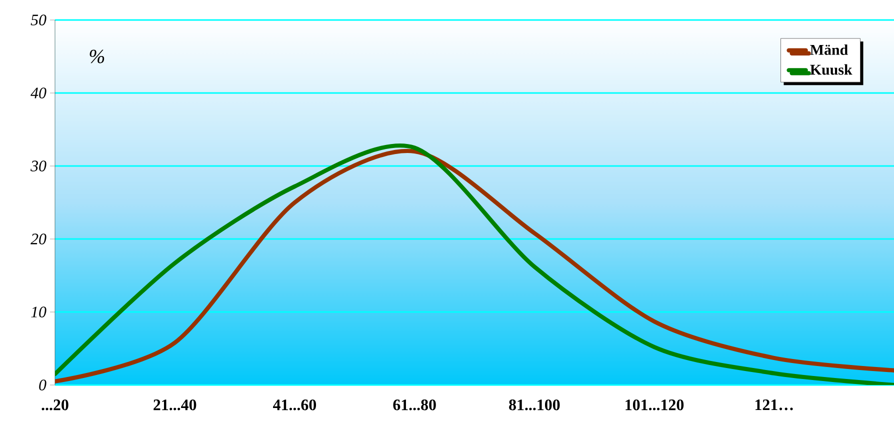  I want to click on y-tick-label: 30, so click(38, 166).